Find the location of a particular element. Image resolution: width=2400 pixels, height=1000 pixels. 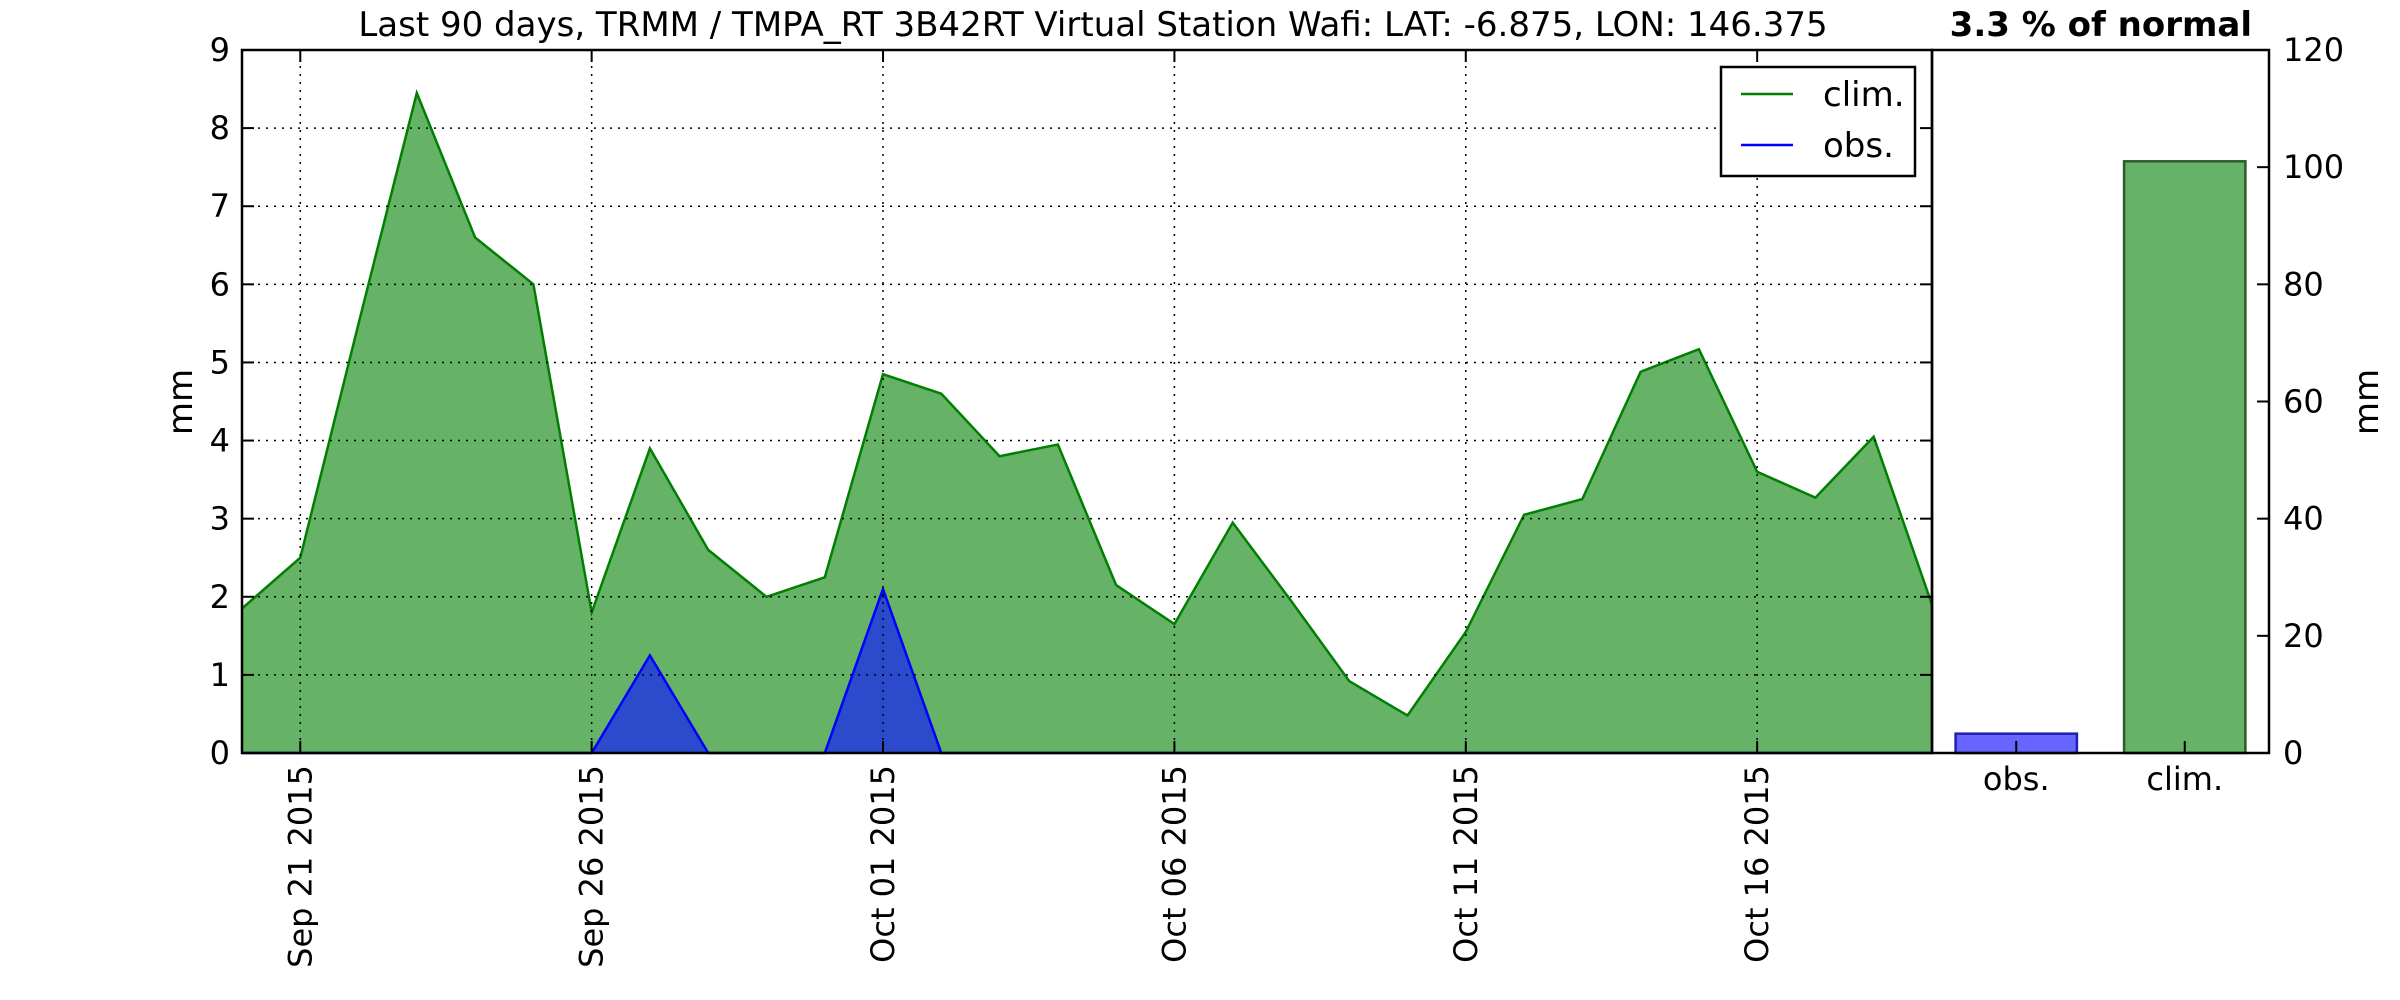

y-tick-label: 5 is located at coordinates (220, 362).